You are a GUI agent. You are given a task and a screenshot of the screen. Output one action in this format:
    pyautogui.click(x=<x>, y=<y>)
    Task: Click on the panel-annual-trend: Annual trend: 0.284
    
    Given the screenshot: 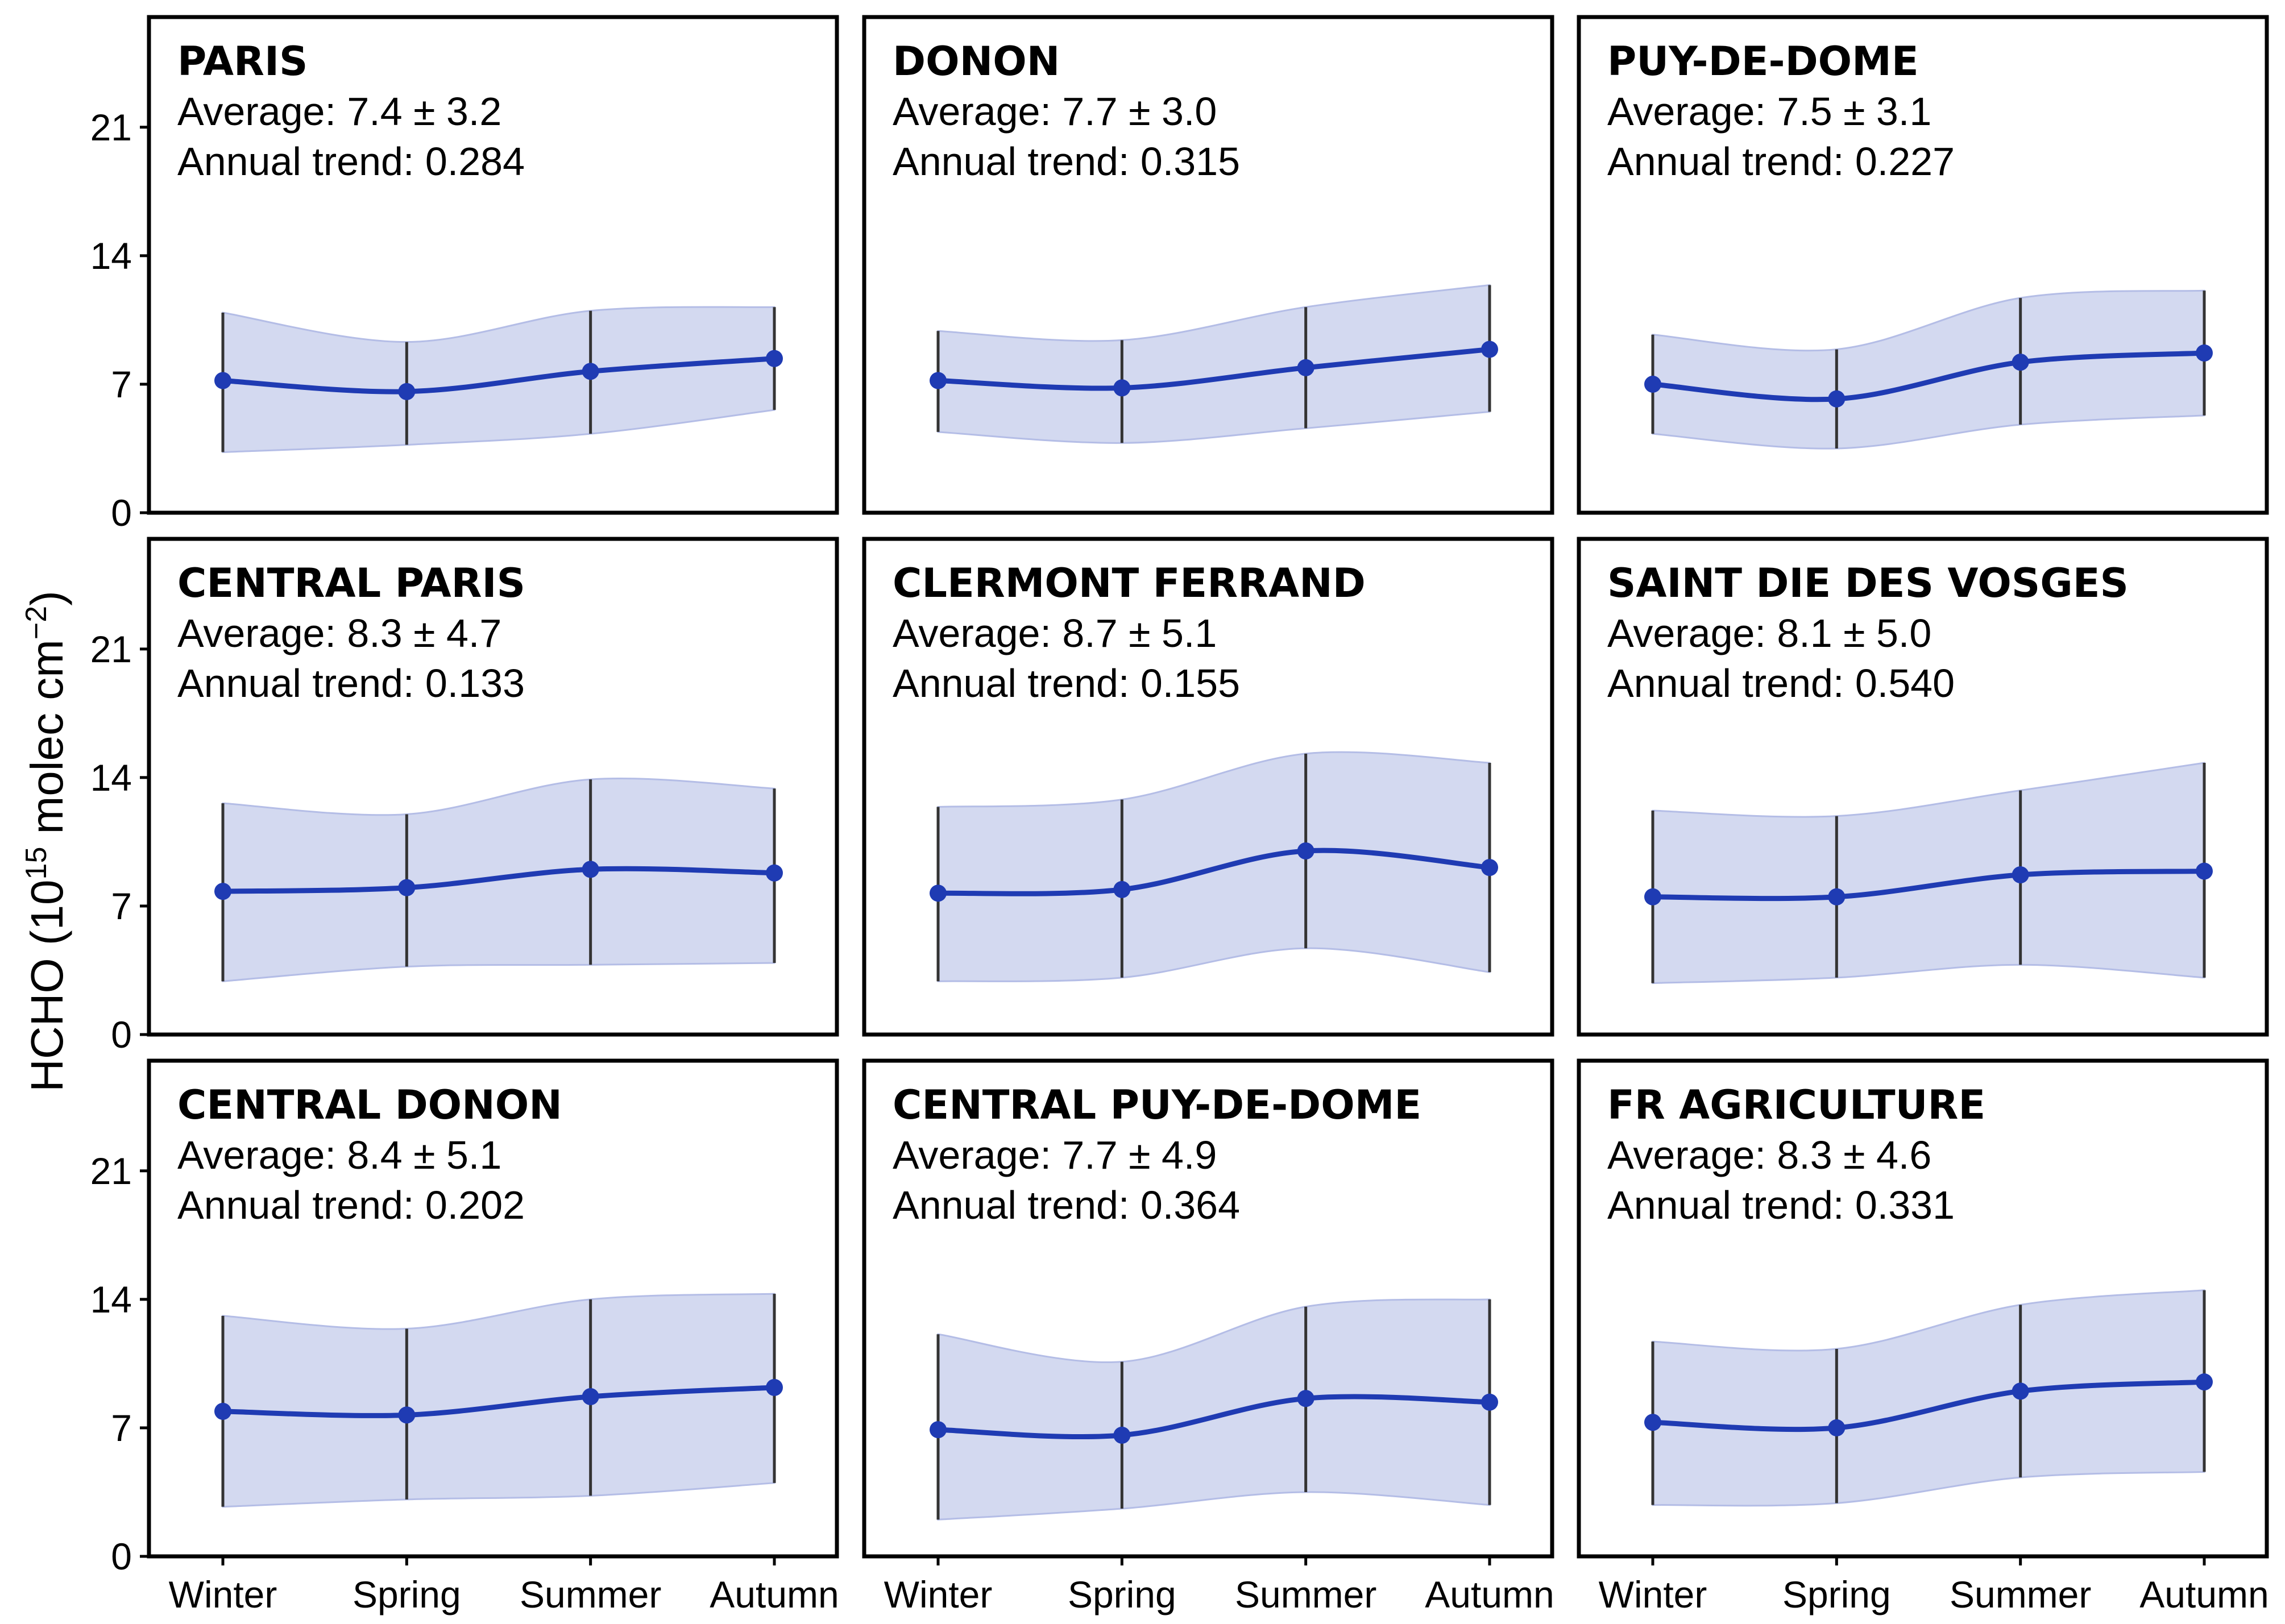 What is the action you would take?
    pyautogui.click(x=351, y=161)
    